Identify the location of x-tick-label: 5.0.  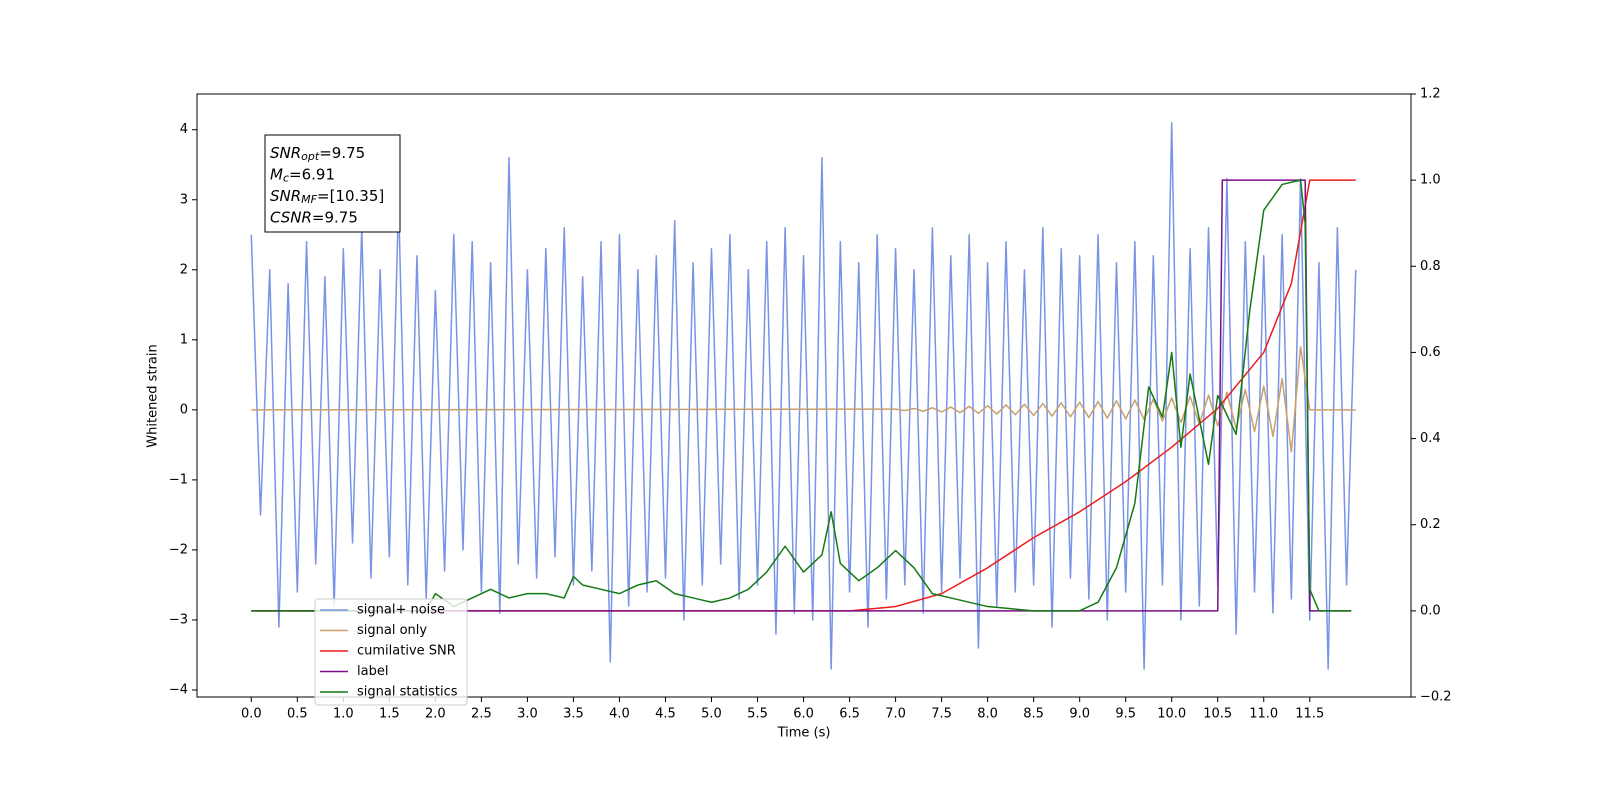
(711, 714).